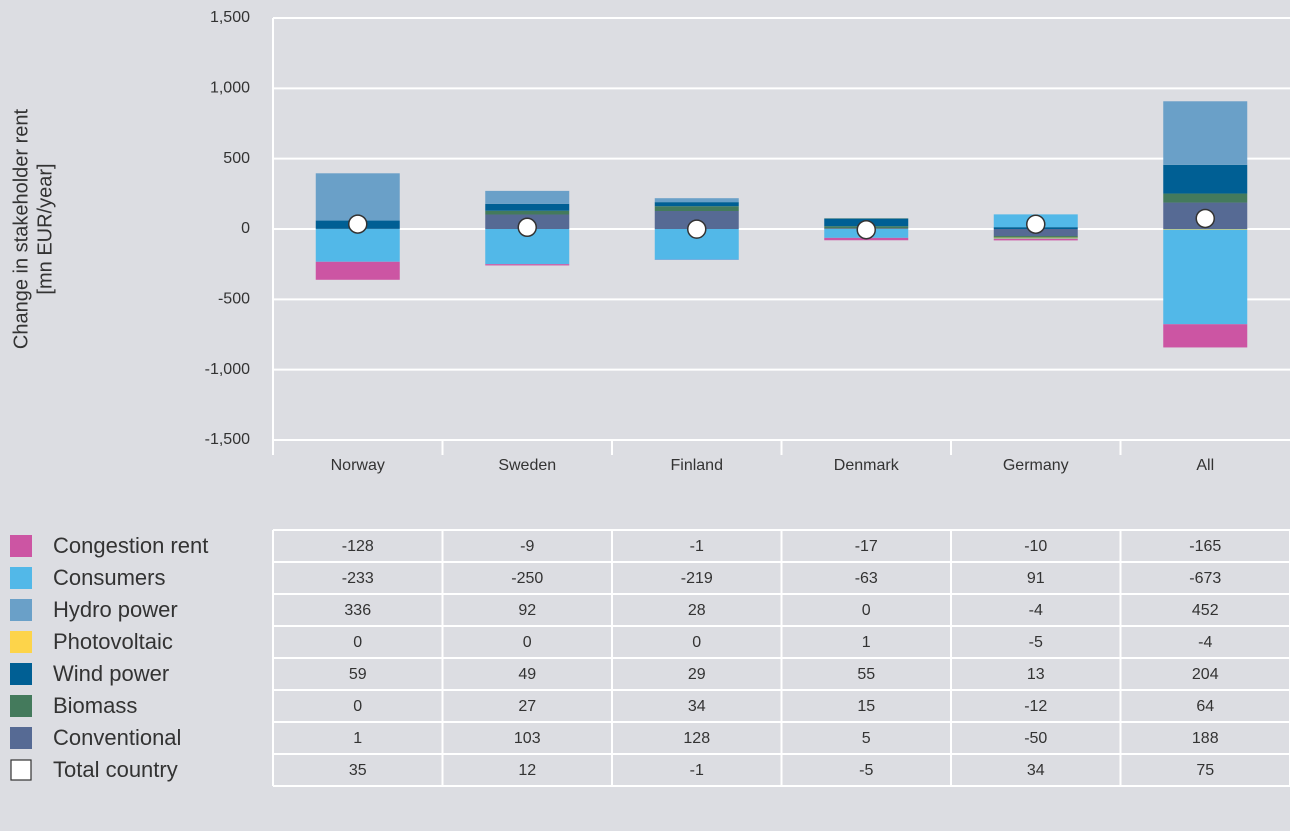 Image resolution: width=1290 pixels, height=831 pixels. What do you see at coordinates (245, 228) in the screenshot?
I see `y-tick-label: 0` at bounding box center [245, 228].